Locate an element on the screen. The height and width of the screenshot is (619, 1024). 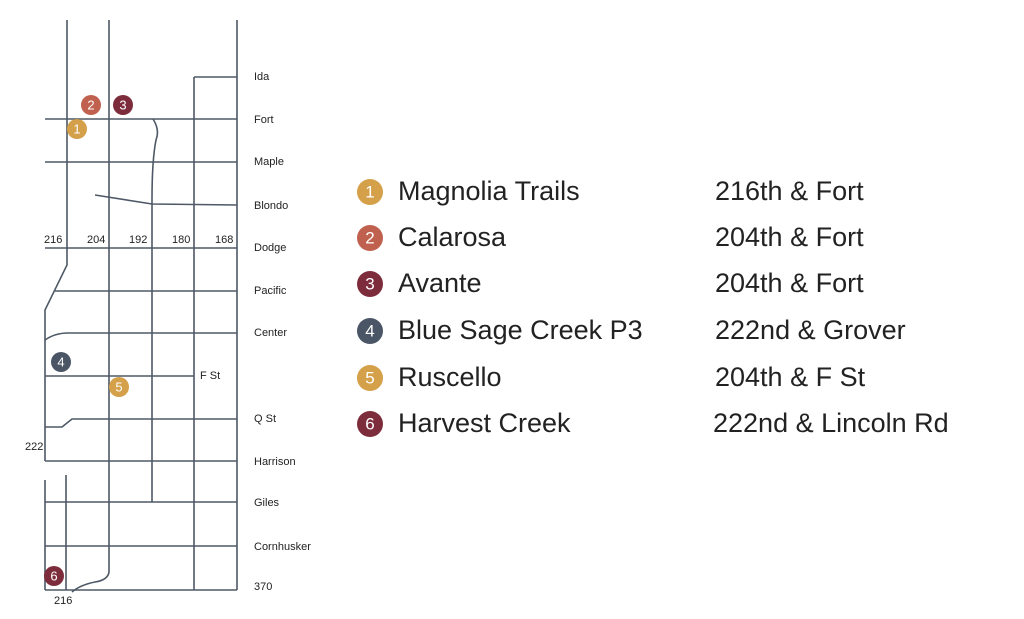
avenue-label: 192 is located at coordinates (138, 240).